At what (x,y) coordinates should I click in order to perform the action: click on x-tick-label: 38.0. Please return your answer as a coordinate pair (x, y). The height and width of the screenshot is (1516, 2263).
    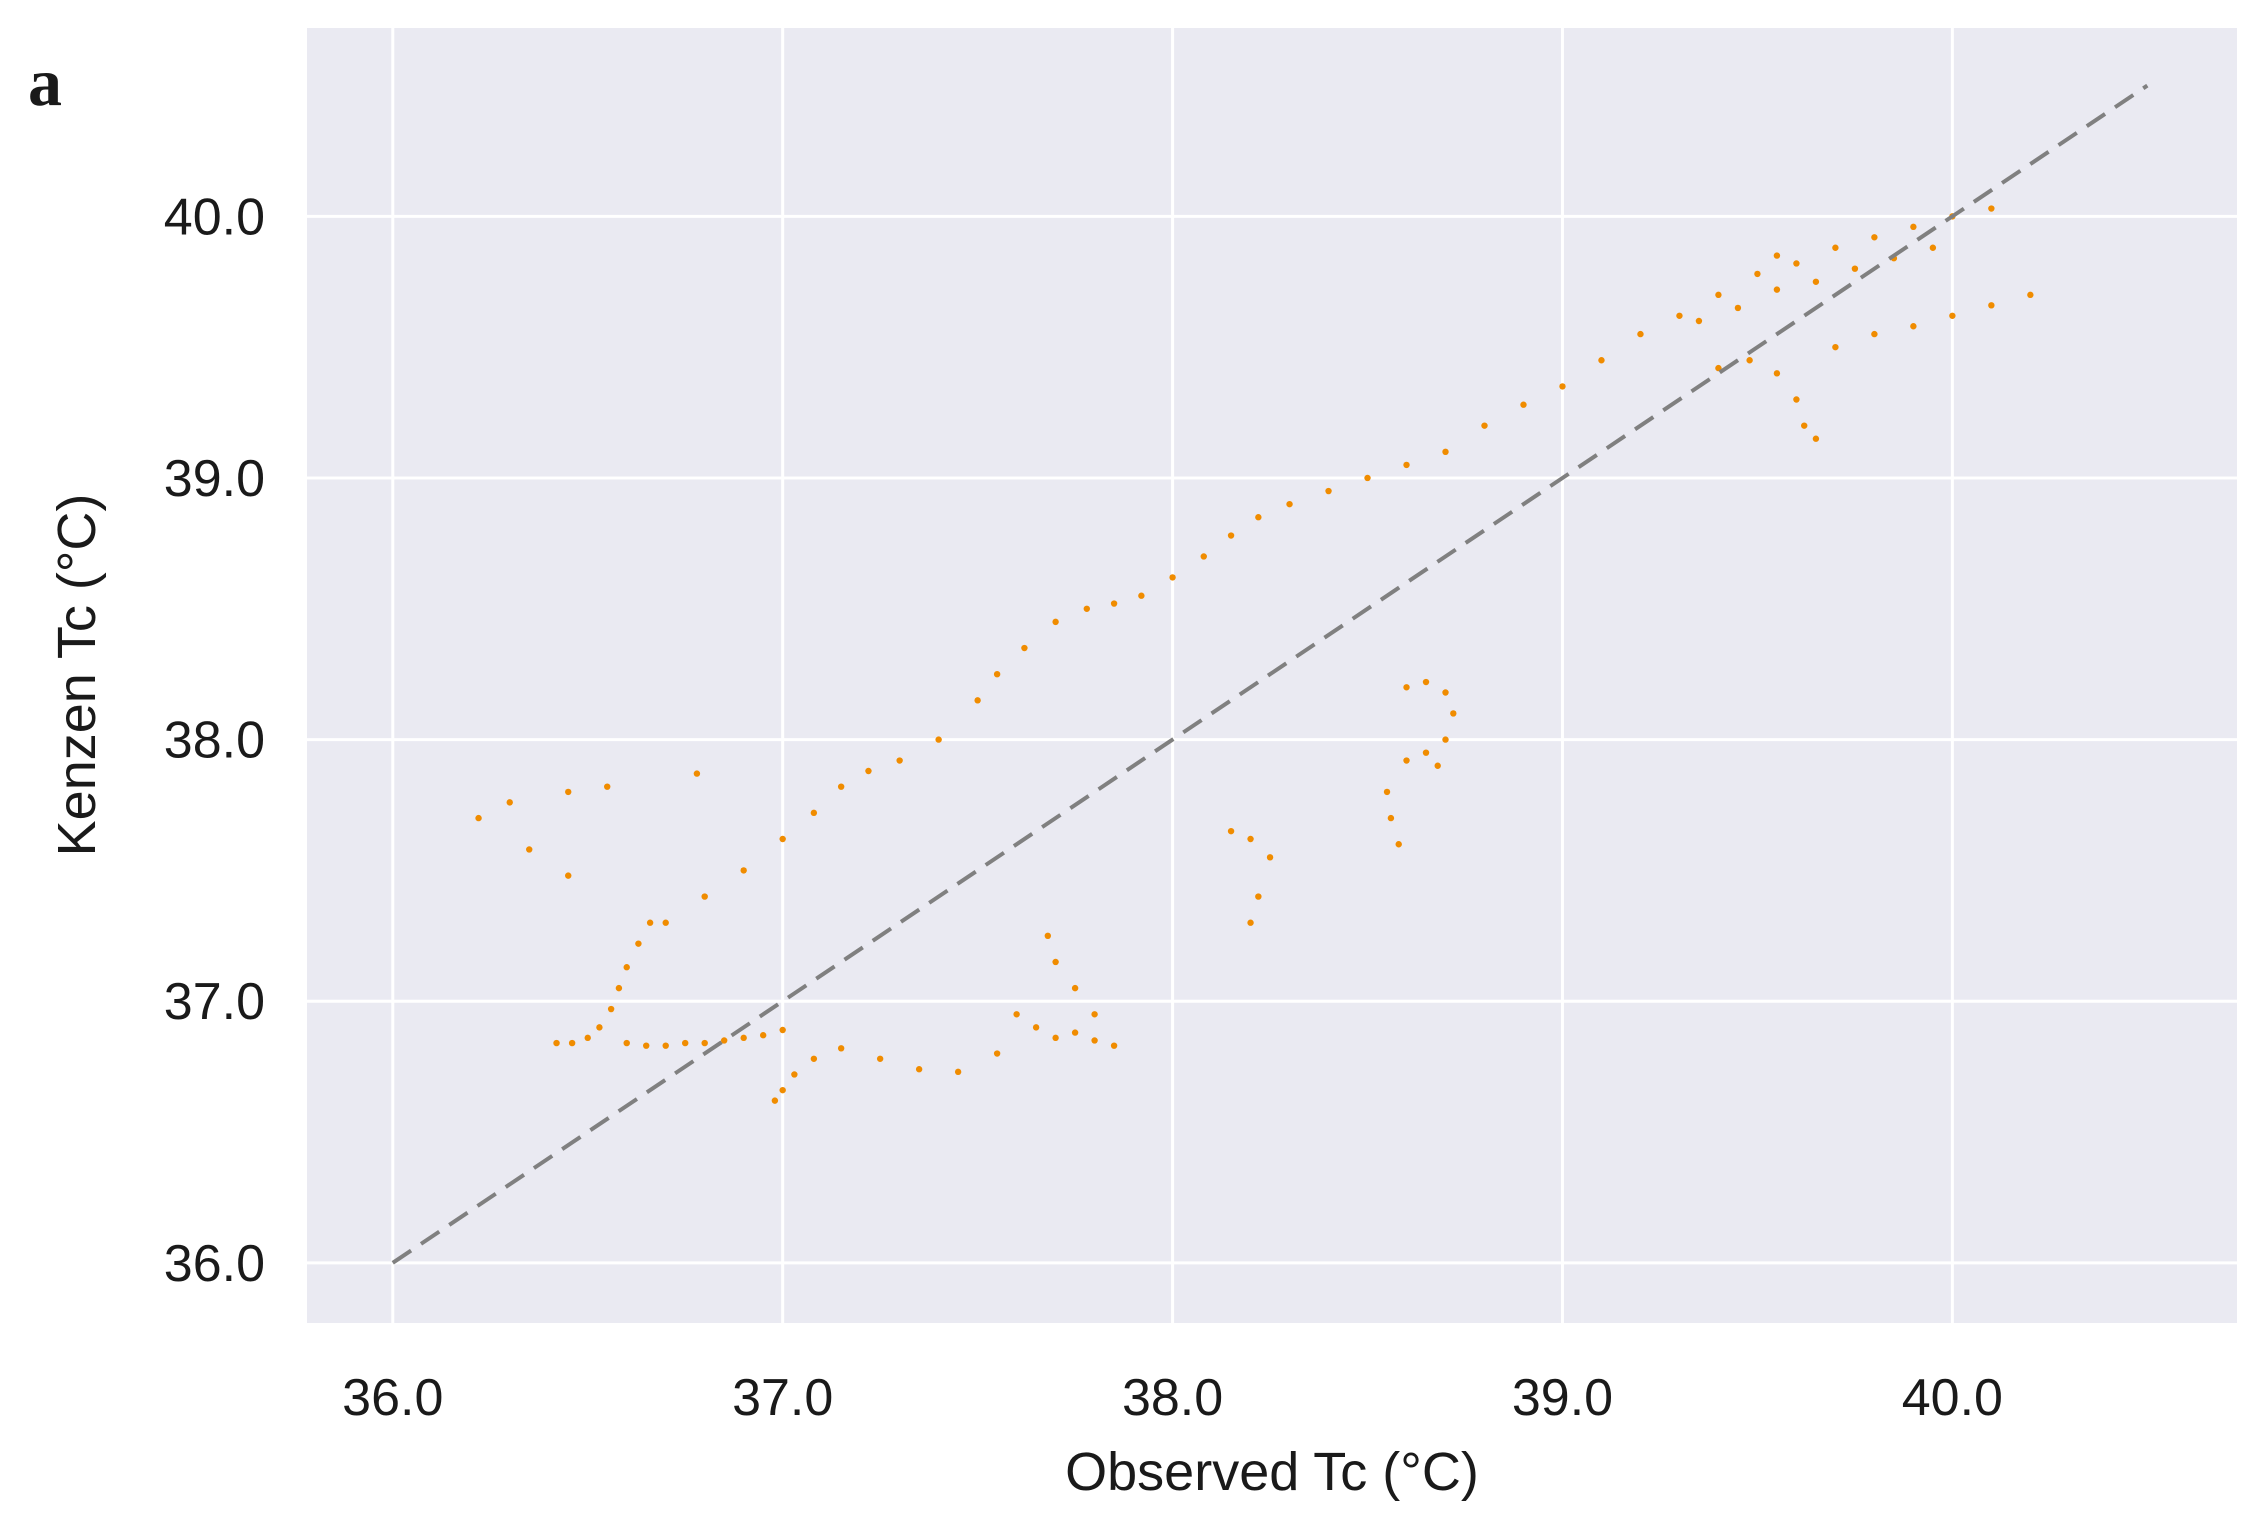
    Looking at the image, I should click on (1172, 1398).